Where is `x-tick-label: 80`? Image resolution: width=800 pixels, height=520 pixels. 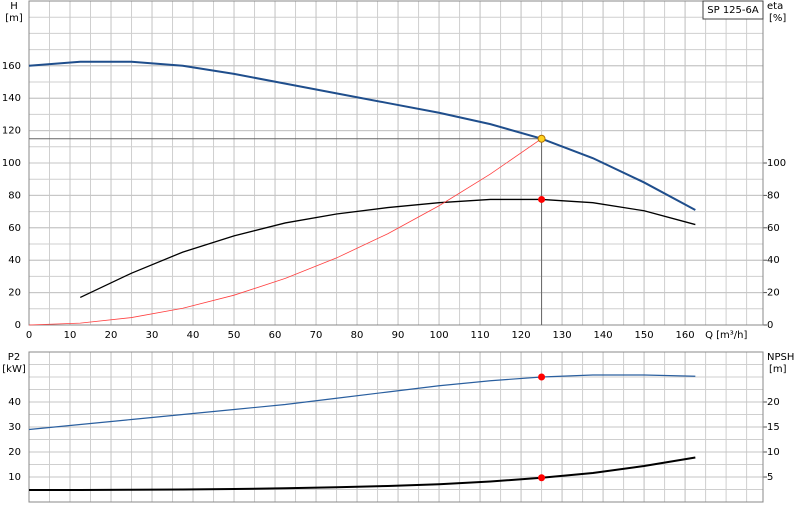 x-tick-label: 80 is located at coordinates (357, 335).